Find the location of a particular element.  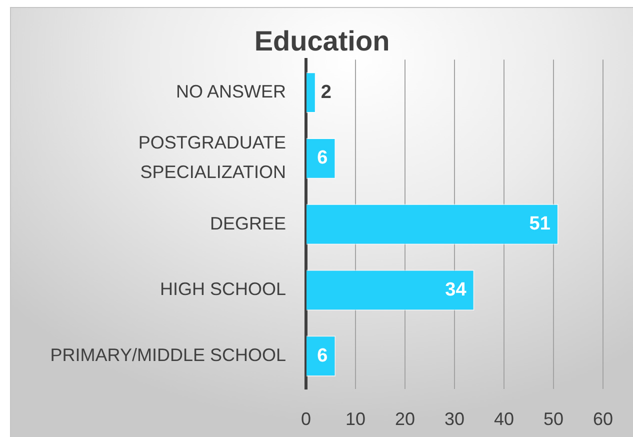

data-label: 2 is located at coordinates (326, 92).